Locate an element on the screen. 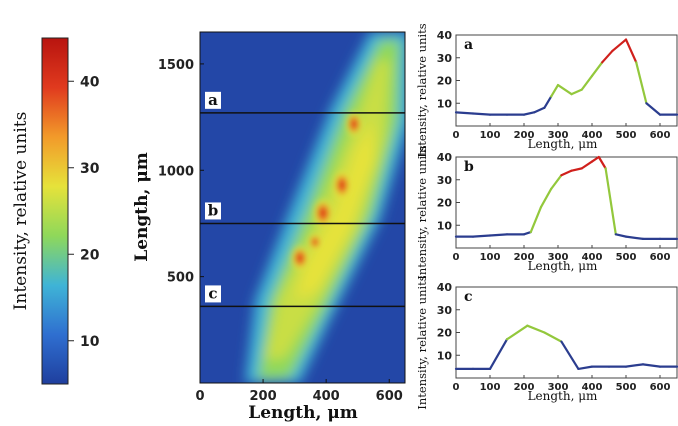 The image size is (678, 426). colorbar: 10 20 30 40 Intensity, relative units is located at coordinates (55, 211).